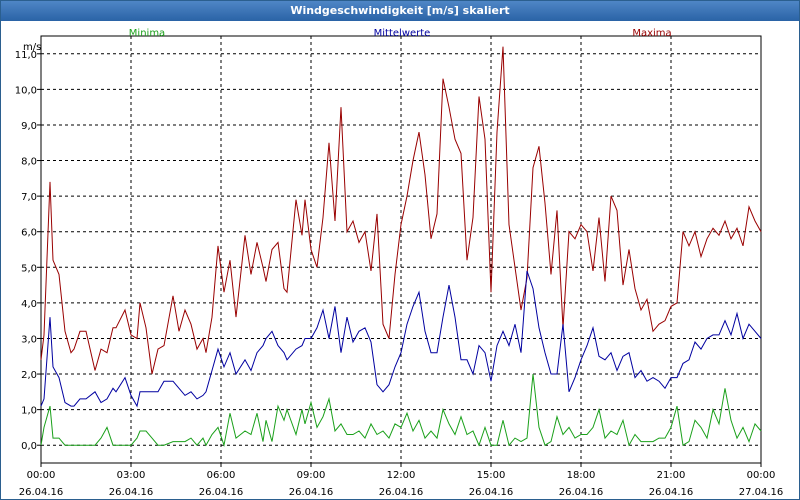  I want to click on y-tick-label: 5,0, so click(29, 268).